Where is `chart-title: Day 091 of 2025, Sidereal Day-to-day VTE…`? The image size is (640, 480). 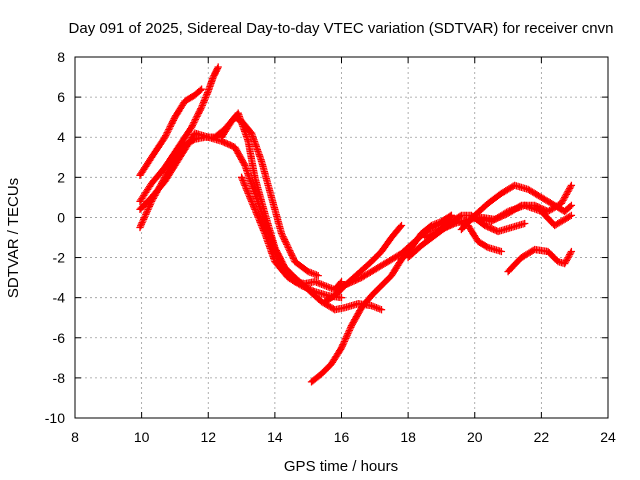
chart-title: Day 091 of 2025, Sidereal Day-to-day VTE… is located at coordinates (341, 28).